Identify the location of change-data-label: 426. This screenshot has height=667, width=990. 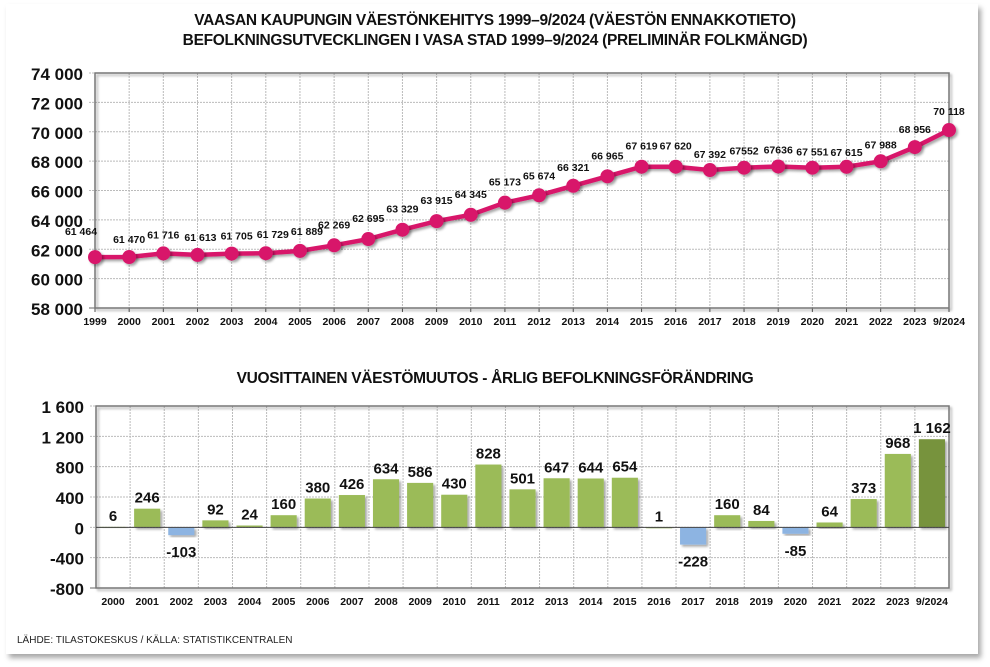
(351, 484).